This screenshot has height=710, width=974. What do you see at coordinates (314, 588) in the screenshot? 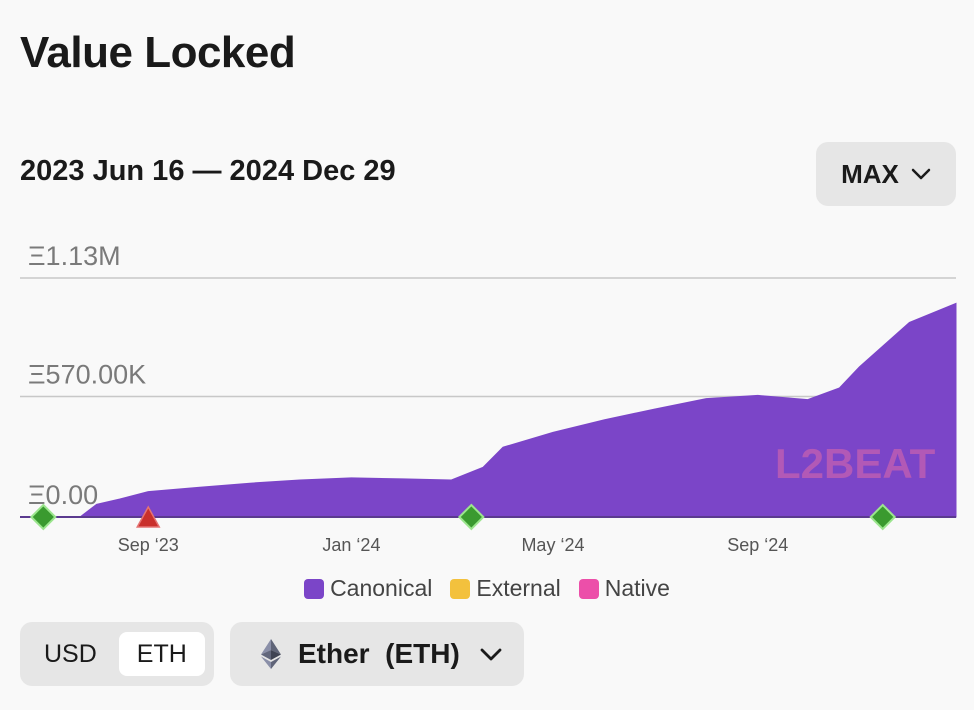
I see `legend-swatch-canonical` at bounding box center [314, 588].